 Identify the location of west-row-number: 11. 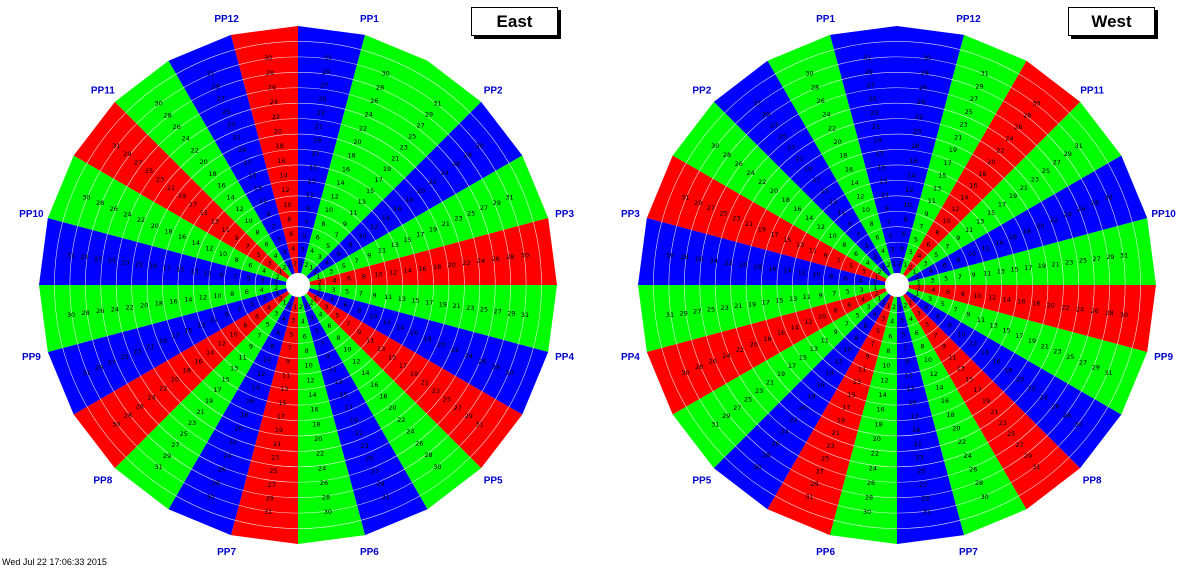
(825, 341).